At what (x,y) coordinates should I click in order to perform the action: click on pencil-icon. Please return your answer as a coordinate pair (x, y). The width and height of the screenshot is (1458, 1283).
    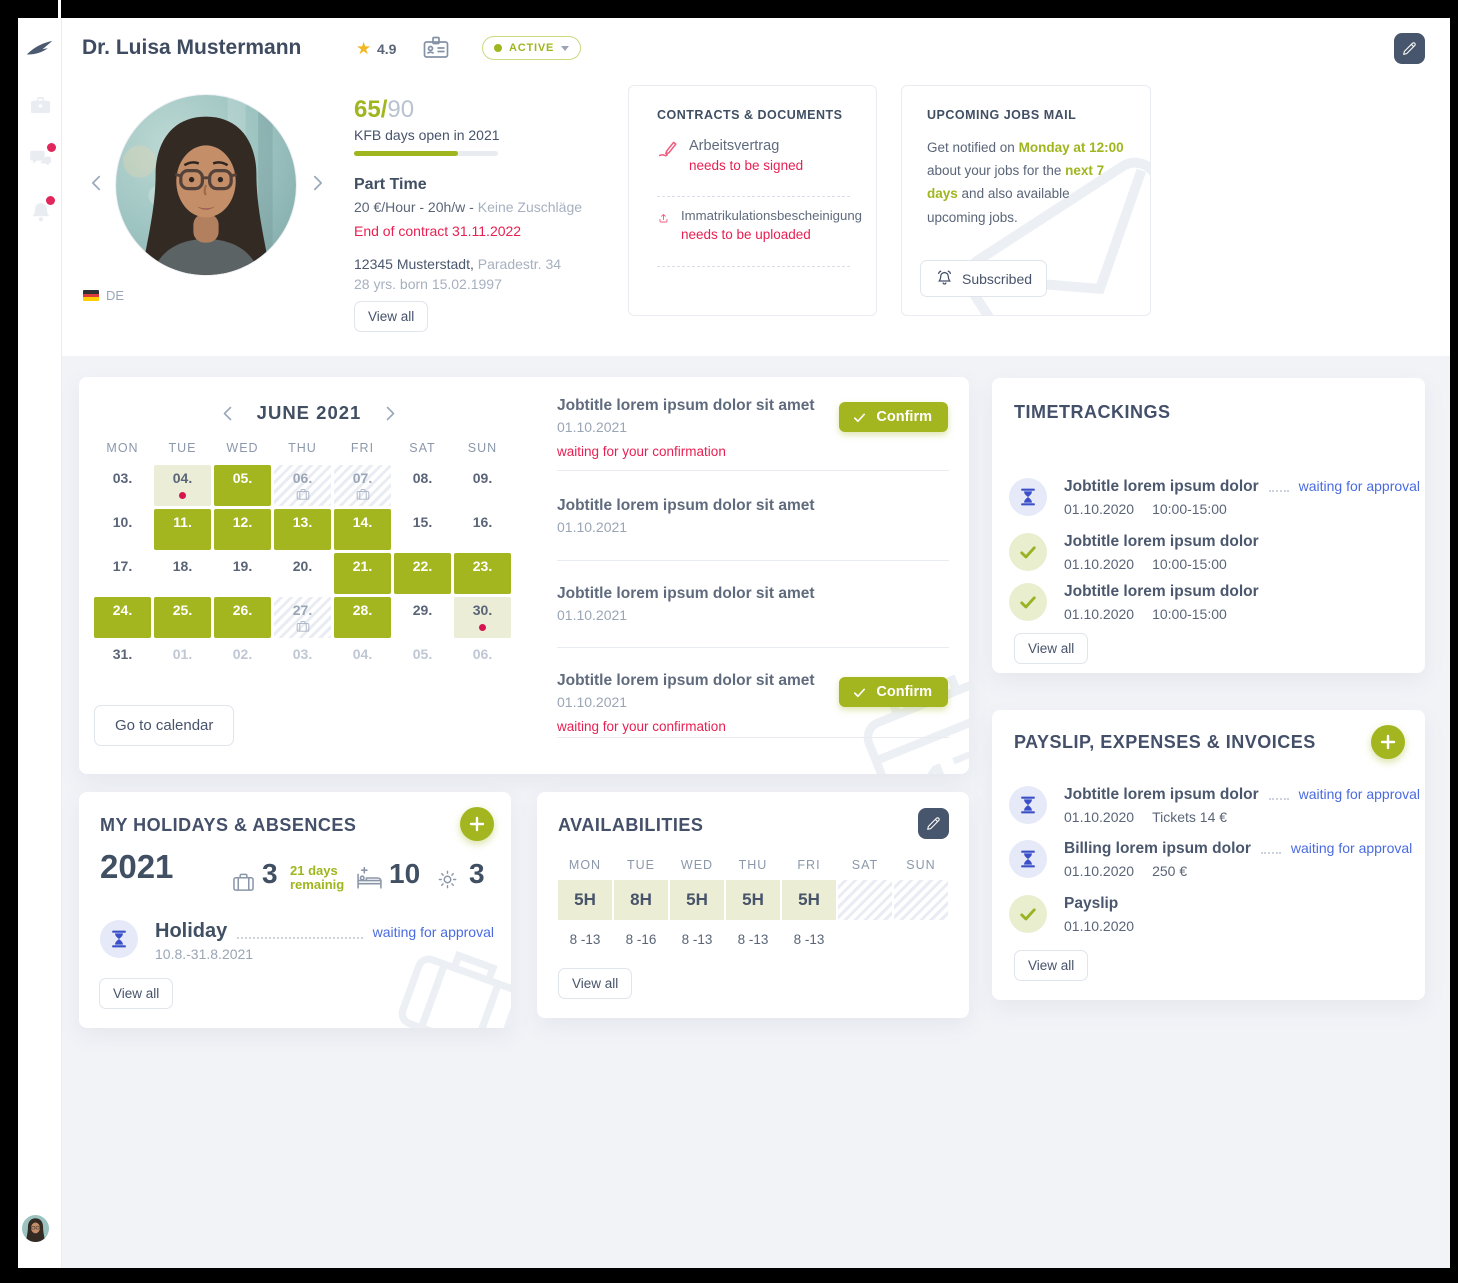
    Looking at the image, I should click on (1409, 48).